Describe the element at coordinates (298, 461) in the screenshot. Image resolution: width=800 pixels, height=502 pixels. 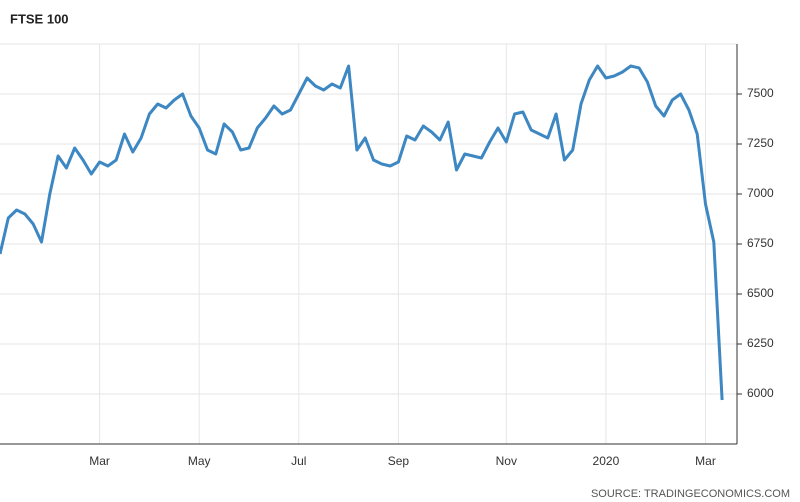
I see `x-tick-label: Jul` at that location.